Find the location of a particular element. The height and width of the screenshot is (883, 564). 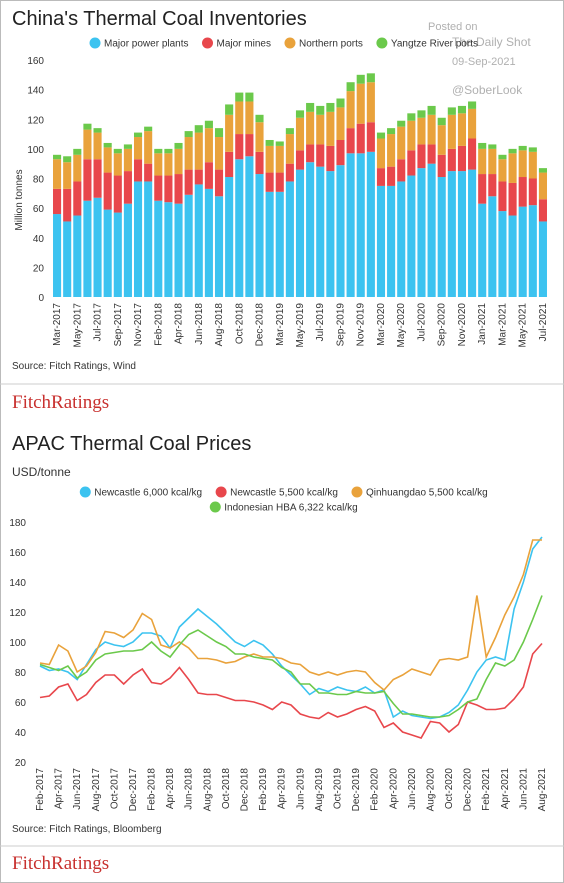

y-tick-label: 80 is located at coordinates (39, 180).